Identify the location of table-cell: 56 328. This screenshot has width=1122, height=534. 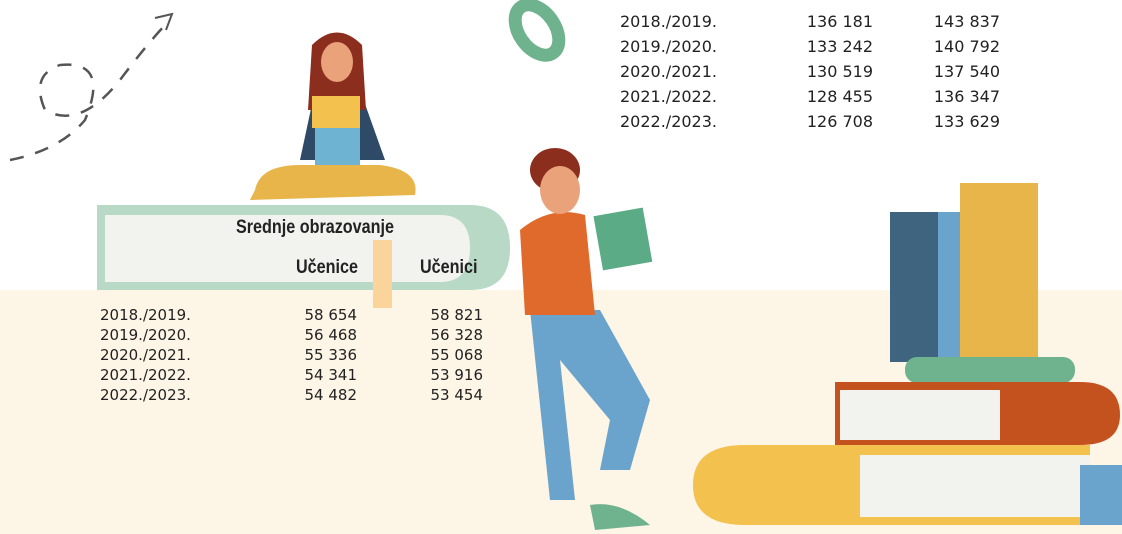
(457, 335).